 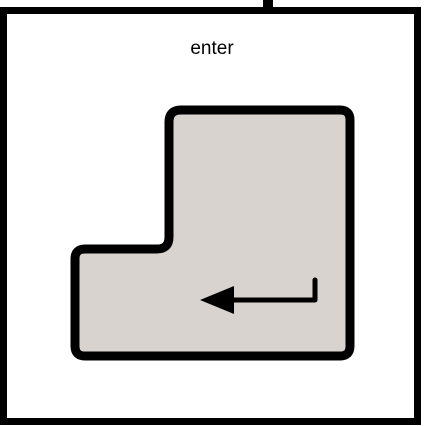 What do you see at coordinates (259, 295) in the screenshot?
I see `return-arrow-icon` at bounding box center [259, 295].